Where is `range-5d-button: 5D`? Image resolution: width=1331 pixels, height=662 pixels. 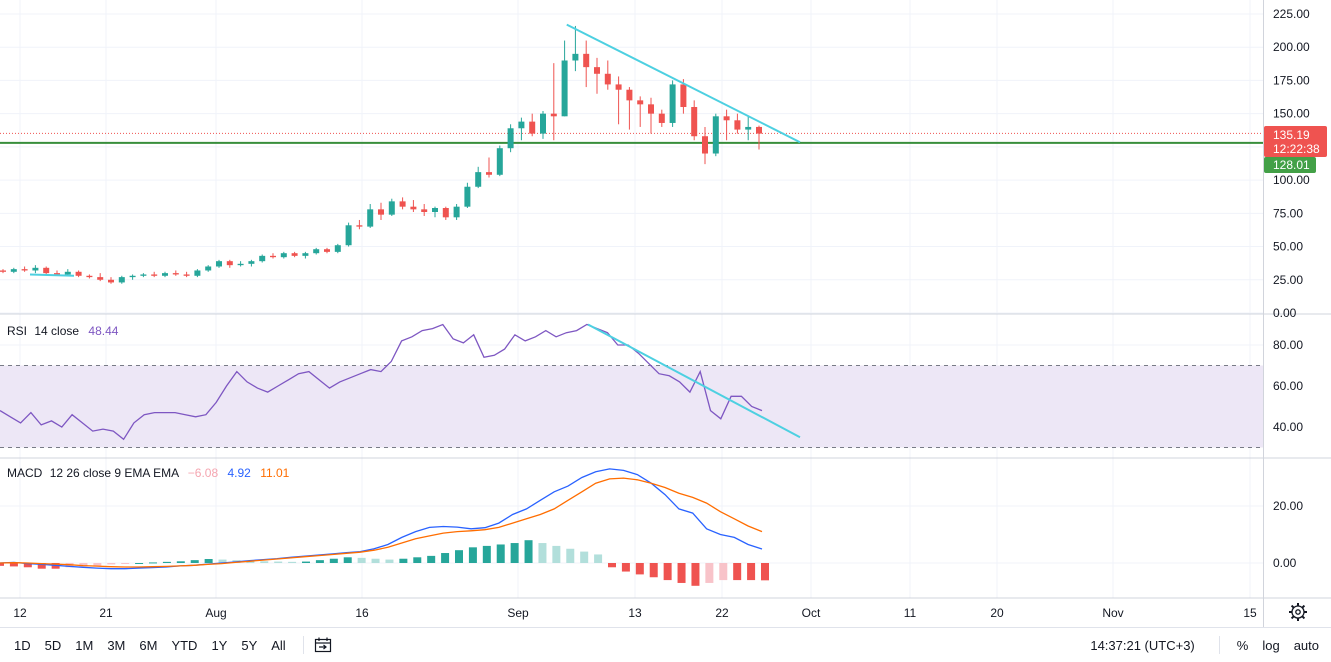
range-5d-button: 5D is located at coordinates (53, 645).